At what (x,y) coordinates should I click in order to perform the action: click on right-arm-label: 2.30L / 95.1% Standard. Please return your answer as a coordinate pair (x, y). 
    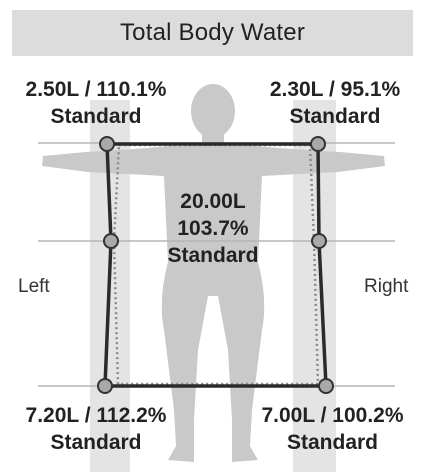
    Looking at the image, I should click on (335, 103).